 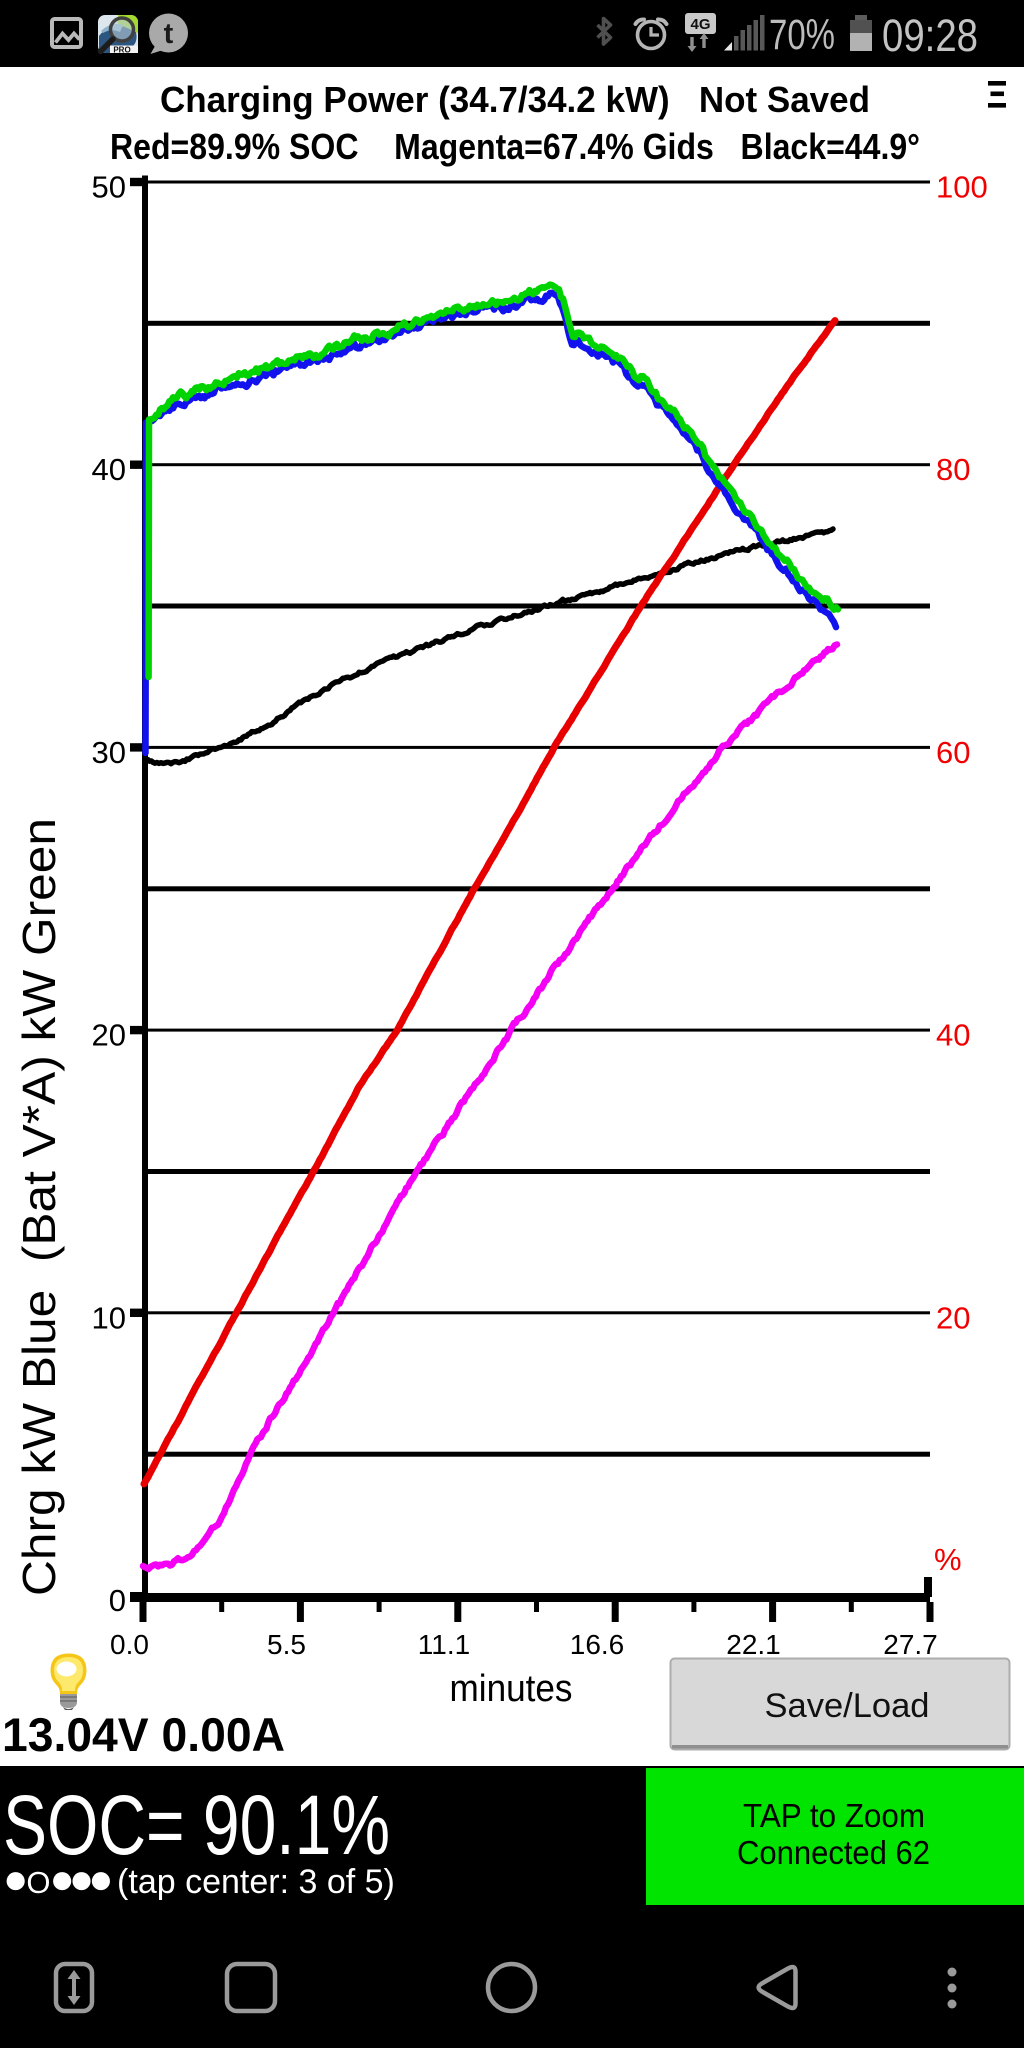 I want to click on svg-text: 30, so click(x=109, y=752).